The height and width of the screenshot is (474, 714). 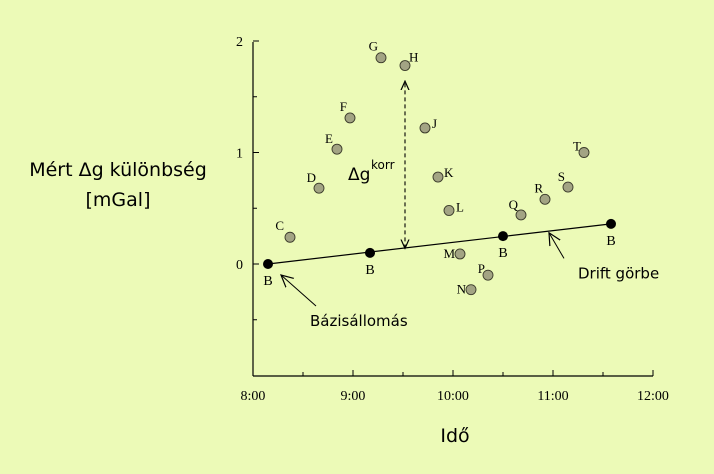 What do you see at coordinates (373, 46) in the screenshot?
I see `survey-point-label: G` at bounding box center [373, 46].